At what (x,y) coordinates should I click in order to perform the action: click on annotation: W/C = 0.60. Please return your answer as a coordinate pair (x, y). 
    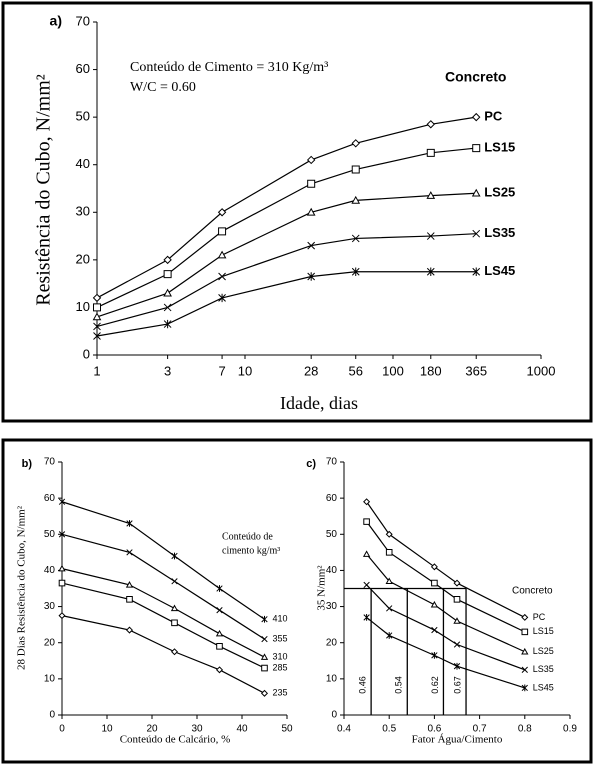
    Looking at the image, I should click on (163, 87).